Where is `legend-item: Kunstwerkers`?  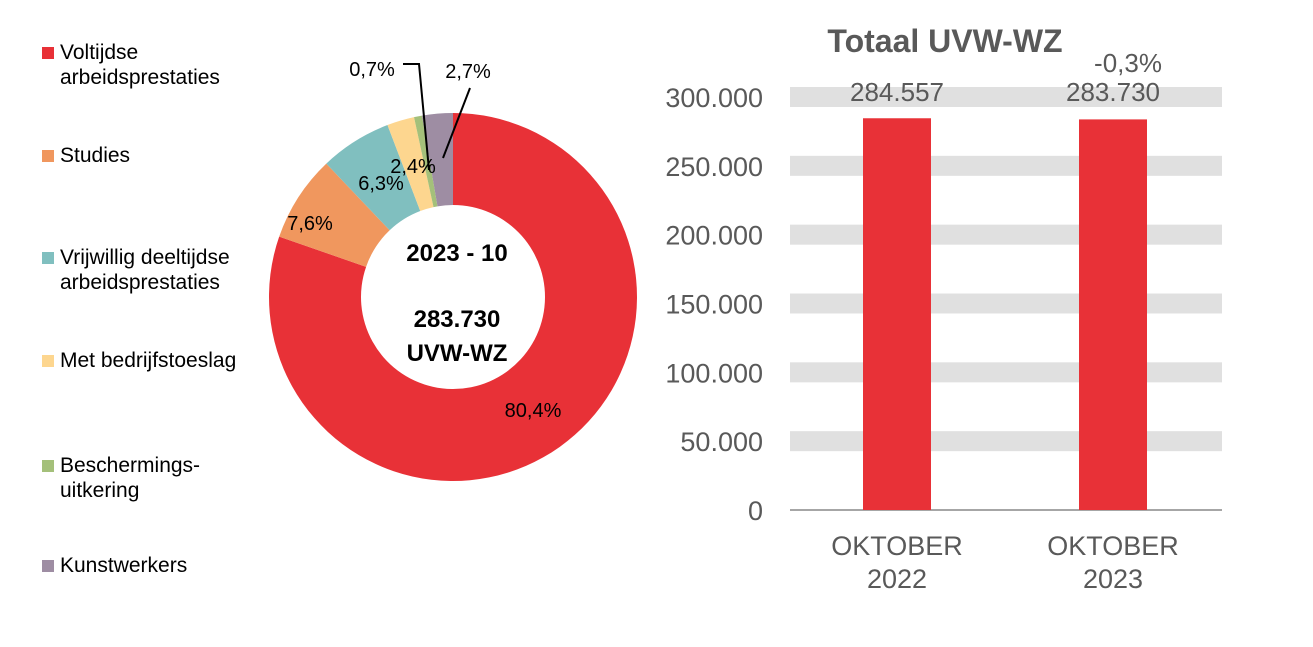
legend-item: Kunstwerkers is located at coordinates (114, 565).